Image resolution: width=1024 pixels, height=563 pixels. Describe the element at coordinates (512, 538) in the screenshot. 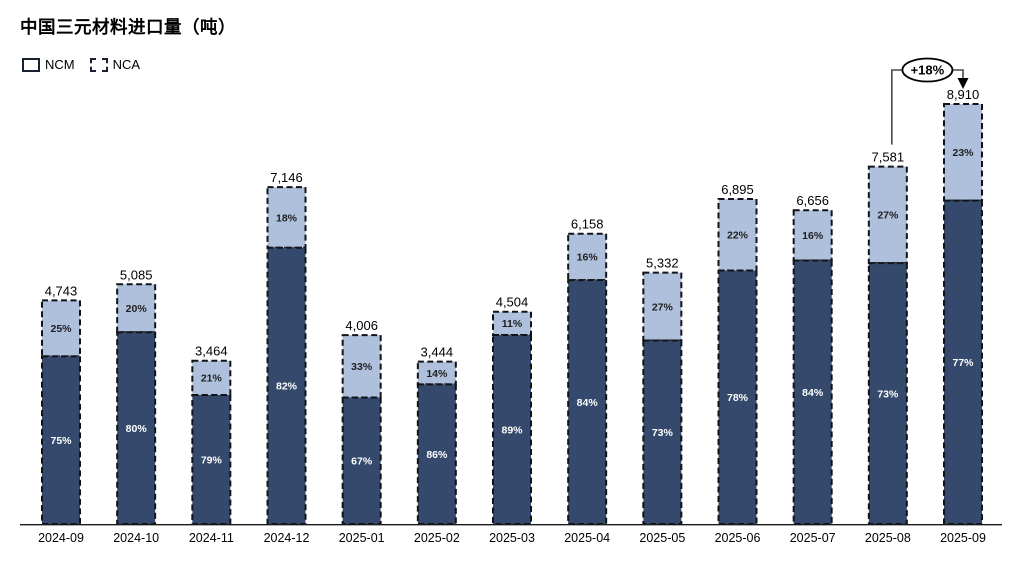

I see `x-axis-label-2025-03: 2025-03` at that location.